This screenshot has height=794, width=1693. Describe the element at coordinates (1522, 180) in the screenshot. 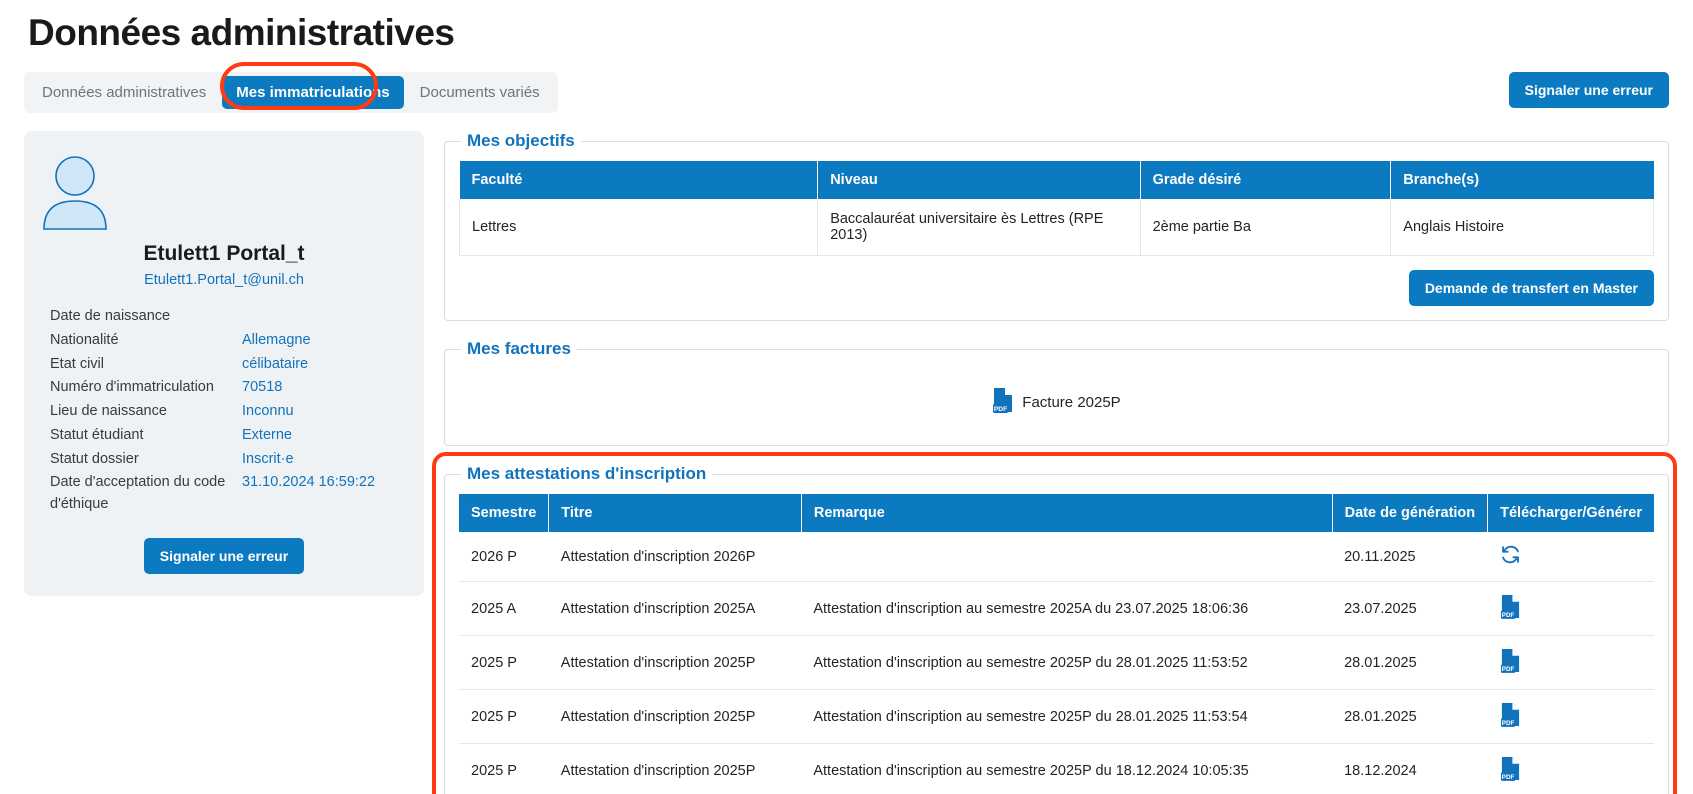

I see `objectifs-col-branches: Branche(s)` at that location.